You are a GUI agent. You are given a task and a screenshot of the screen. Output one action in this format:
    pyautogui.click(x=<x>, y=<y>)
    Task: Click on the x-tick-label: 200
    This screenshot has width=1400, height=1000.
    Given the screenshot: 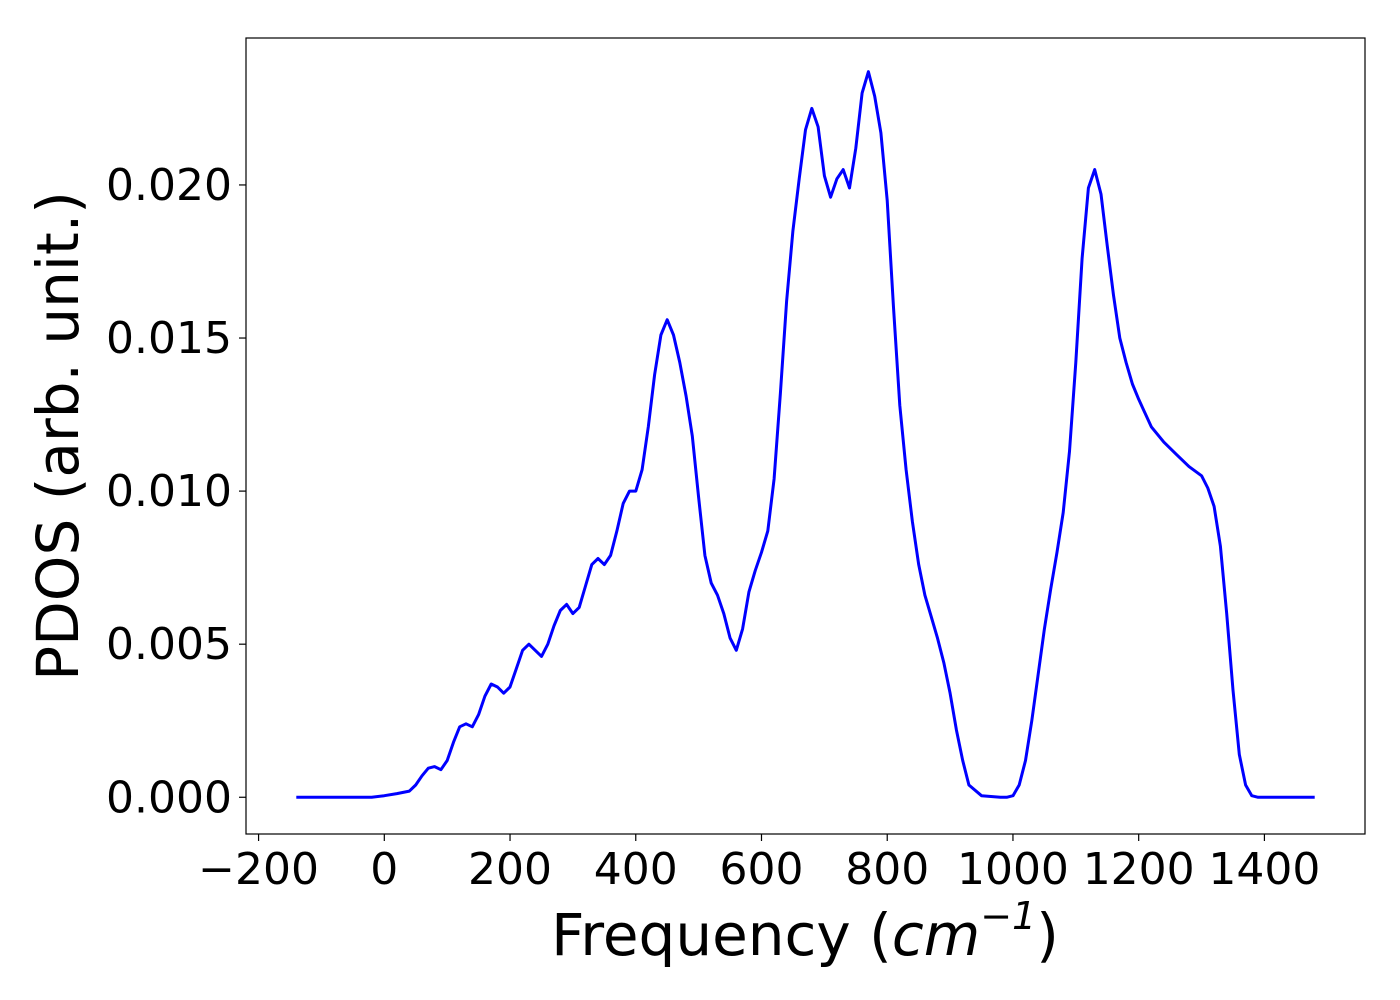 What is the action you would take?
    pyautogui.click(x=510, y=869)
    